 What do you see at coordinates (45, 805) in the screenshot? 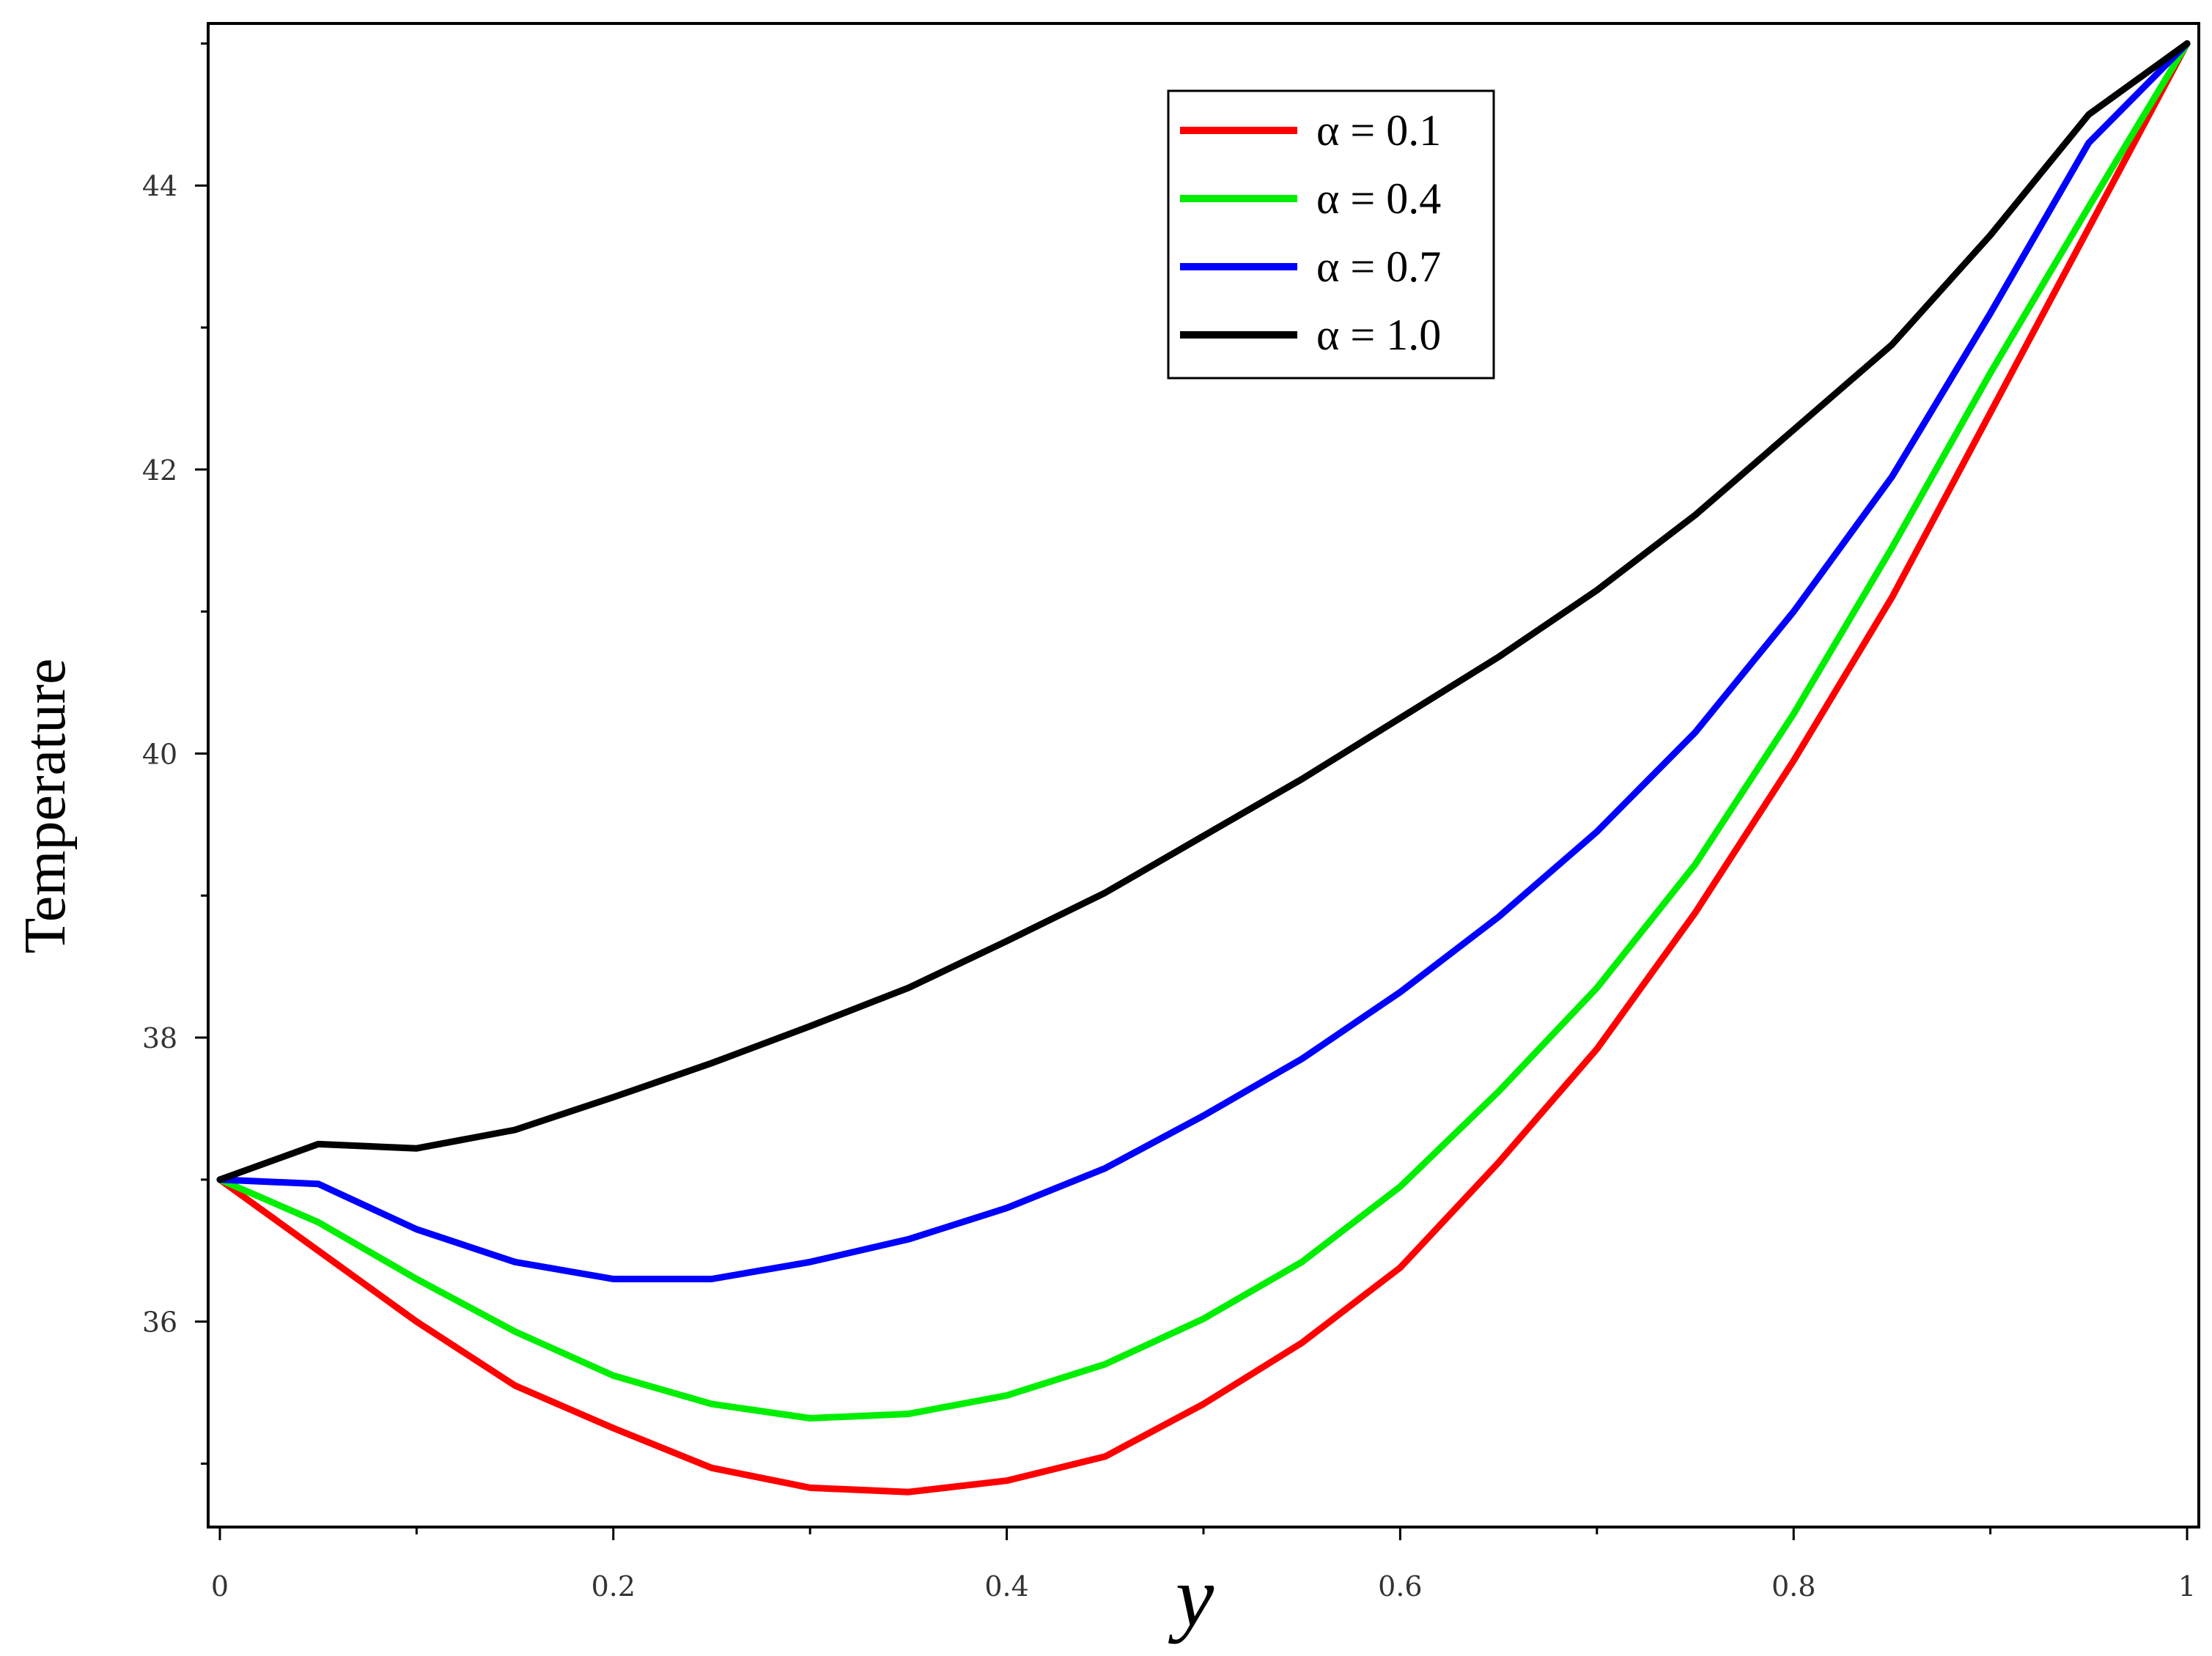
I see `y-axis-title: Temperature` at bounding box center [45, 805].